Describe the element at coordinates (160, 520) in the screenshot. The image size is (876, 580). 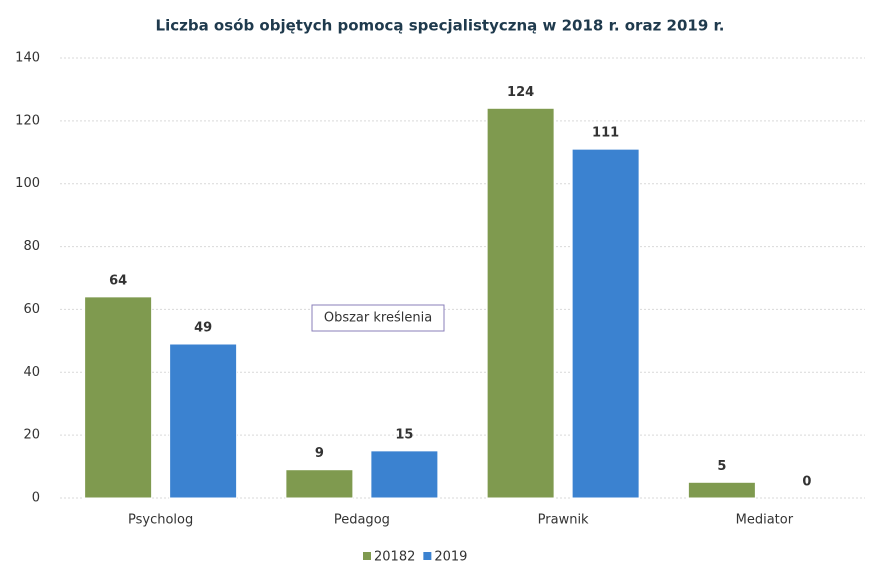
I see `x-tick-label: Psycholog` at that location.